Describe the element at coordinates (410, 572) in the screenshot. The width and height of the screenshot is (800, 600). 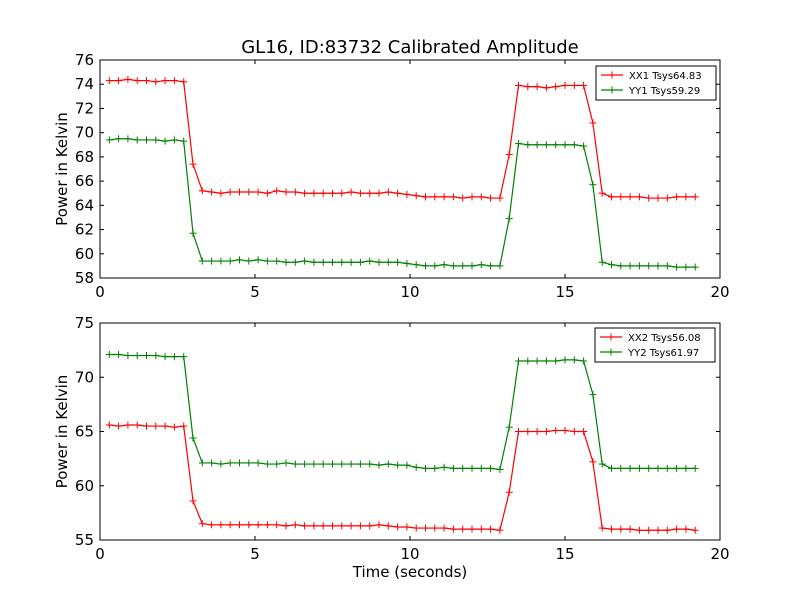
I see `x-axis-label: Time (seconds)` at that location.